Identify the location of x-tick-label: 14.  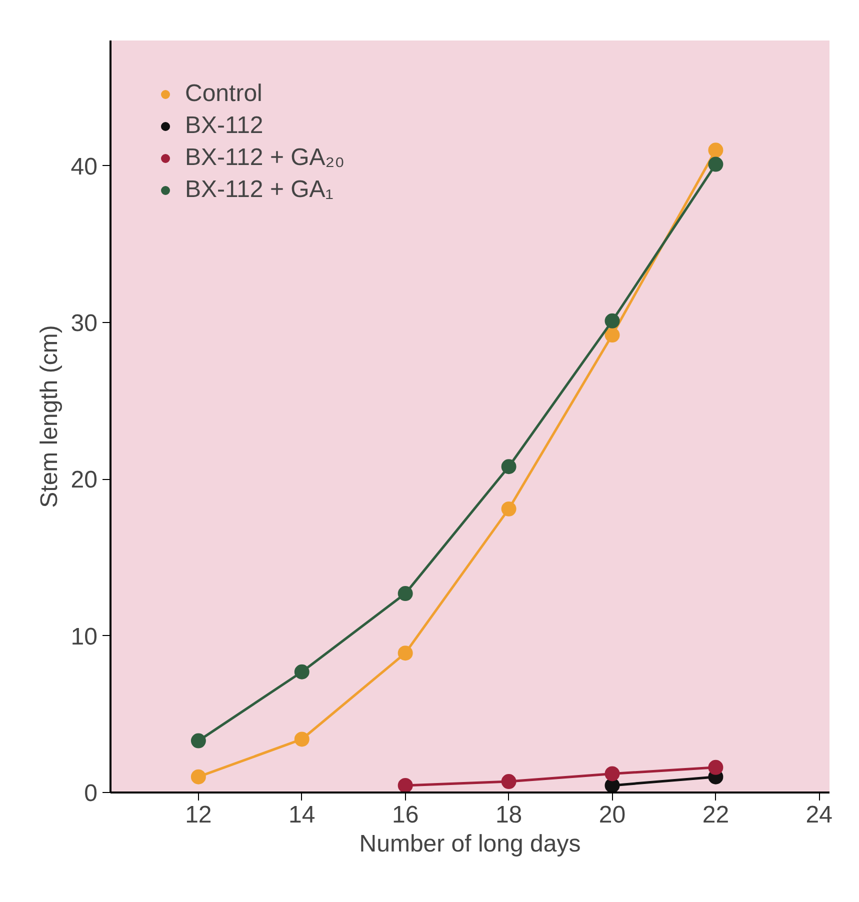
(302, 815).